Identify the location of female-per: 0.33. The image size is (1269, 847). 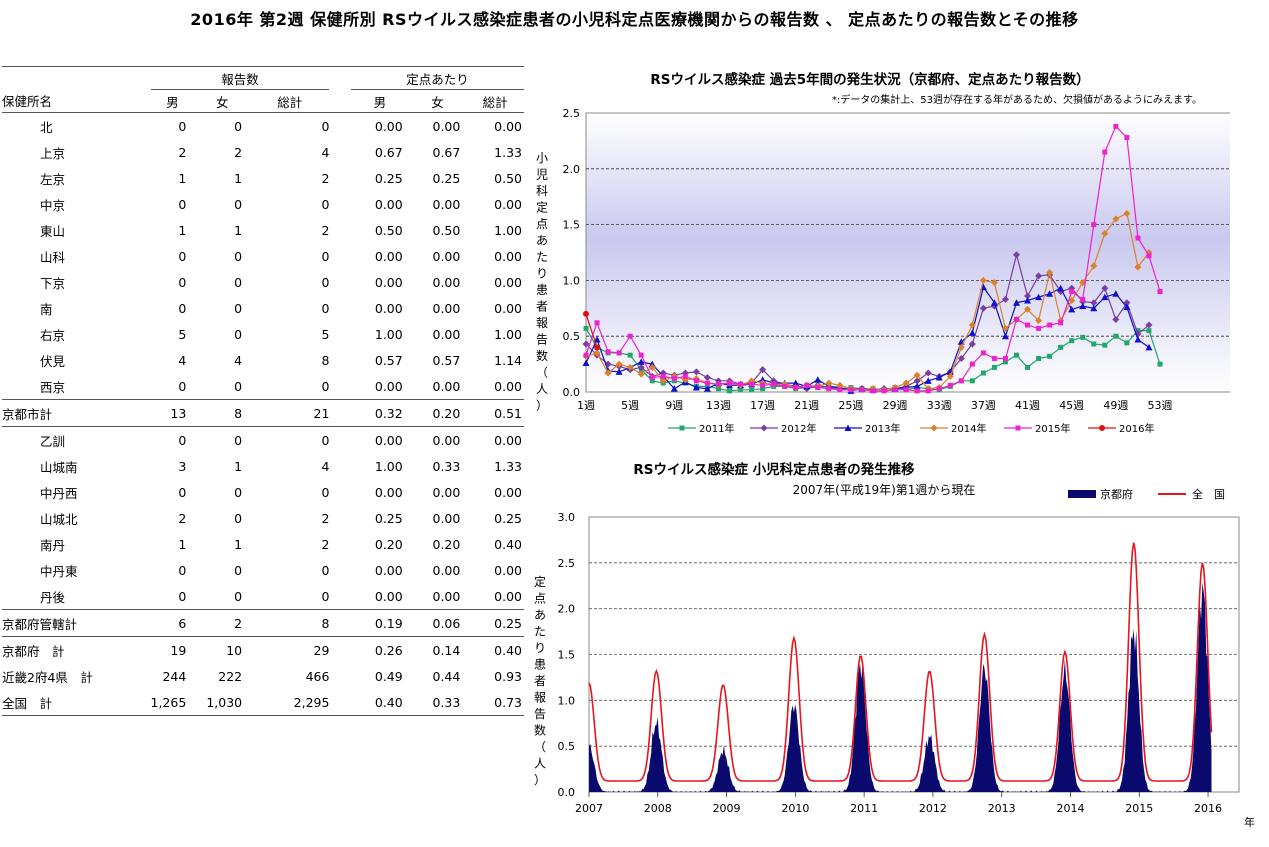
(446, 466).